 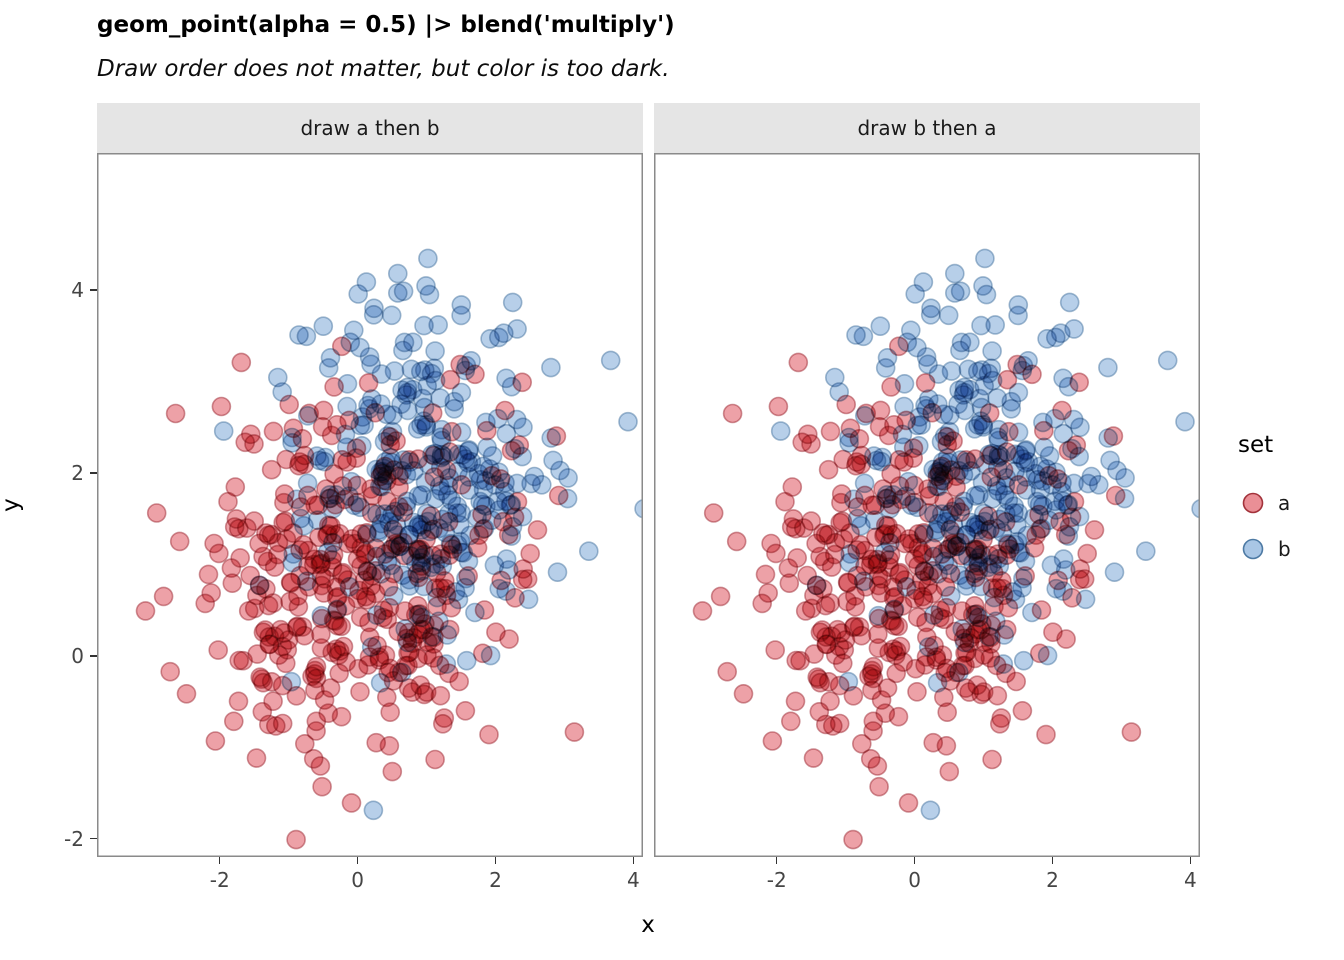 I want to click on legend-item-b: b, so click(x=1264, y=549).